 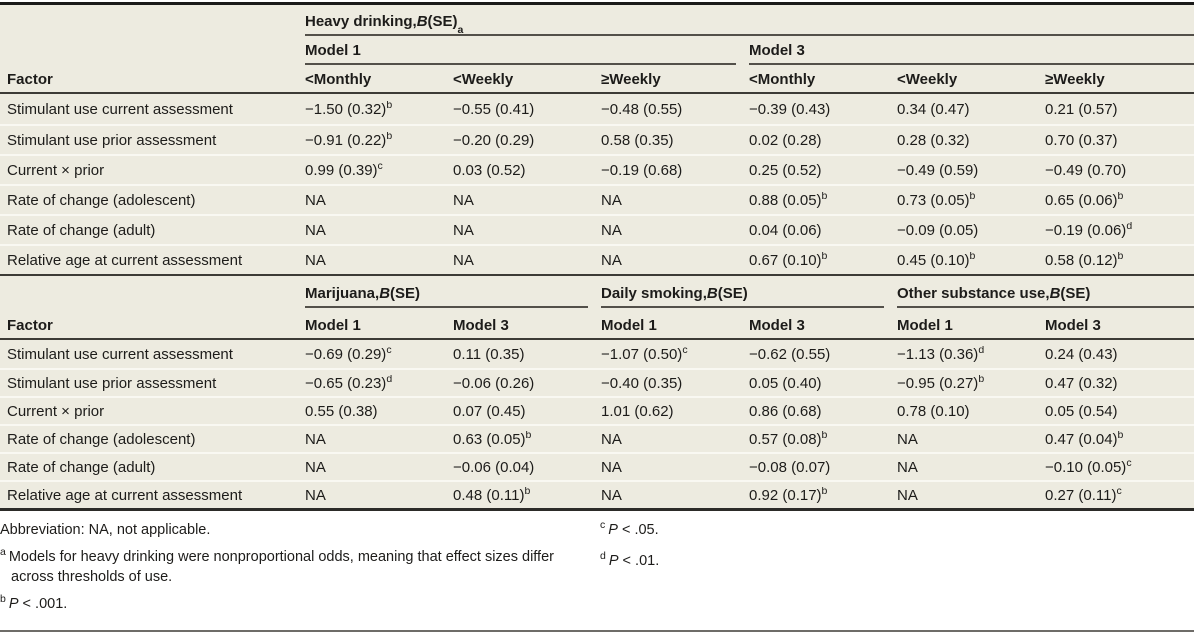 What do you see at coordinates (1083, 495) in the screenshot?
I see `value-cell: 0.27 (0.11)c` at bounding box center [1083, 495].